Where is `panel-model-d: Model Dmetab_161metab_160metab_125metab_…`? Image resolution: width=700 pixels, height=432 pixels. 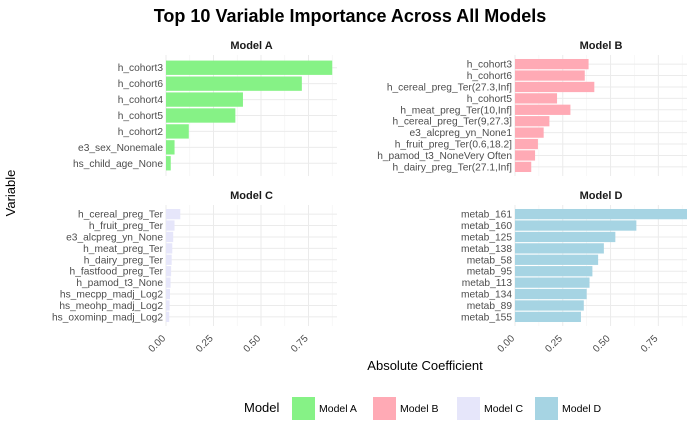
panel-model-d: Model Dmetab_161metab_160metab_125metab_… is located at coordinates (574, 272).